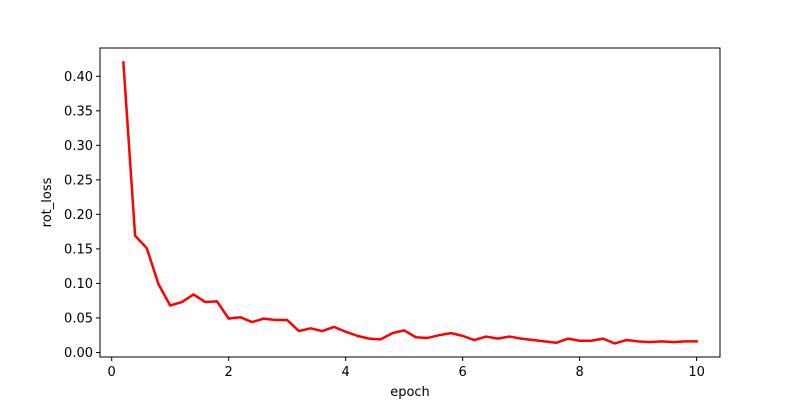 This screenshot has width=800, height=400. What do you see at coordinates (112, 372) in the screenshot?
I see `x-tick-label: 0` at bounding box center [112, 372].